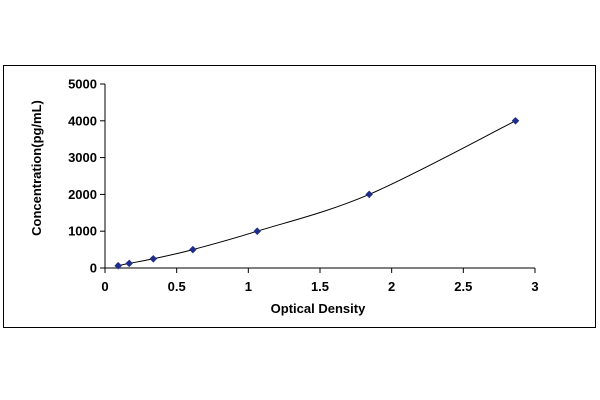  What do you see at coordinates (36, 168) in the screenshot?
I see `y-axis-title: Concentration(pg/mL)` at bounding box center [36, 168].